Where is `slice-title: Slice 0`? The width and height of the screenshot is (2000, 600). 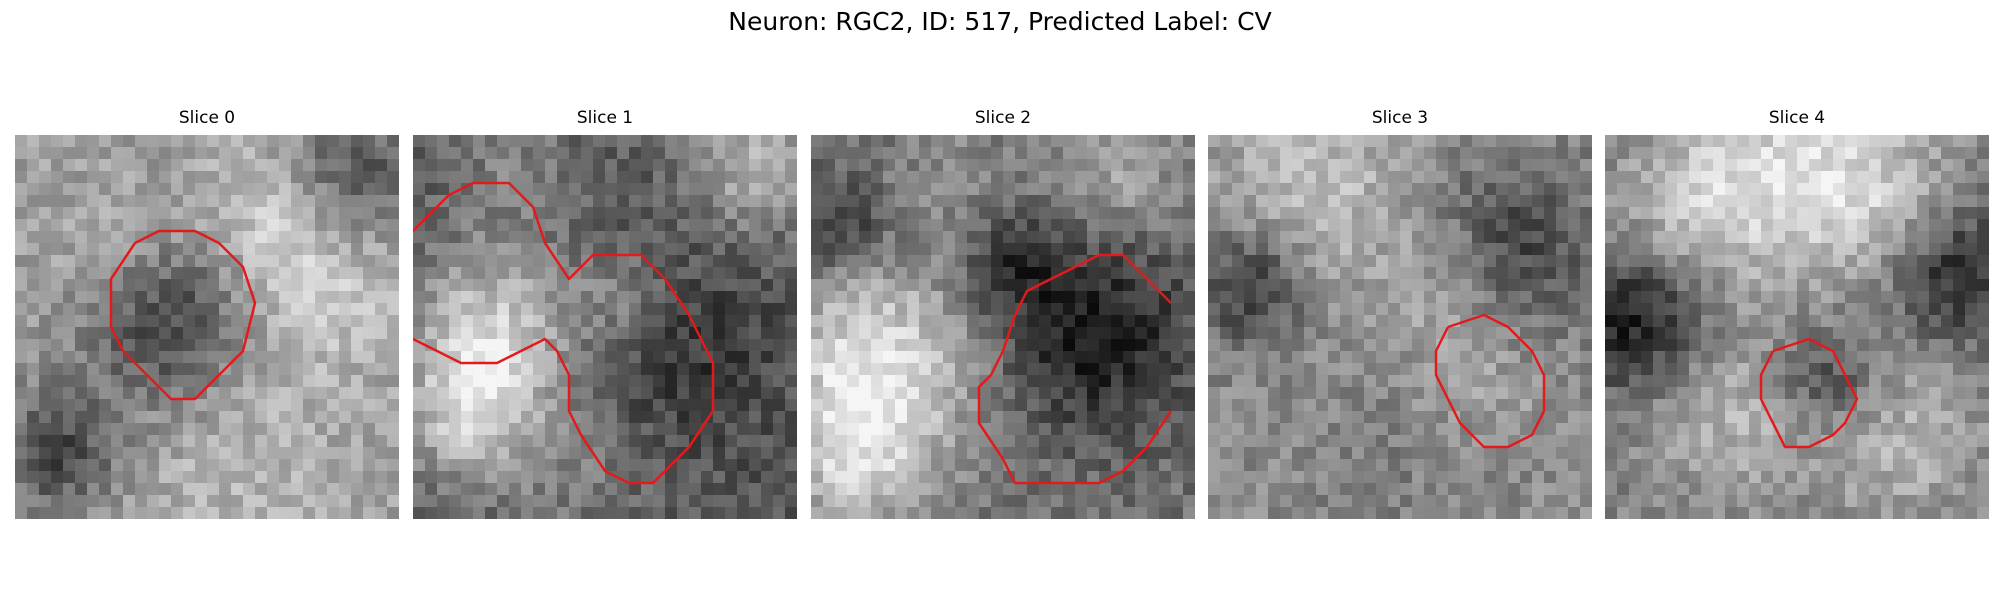
slice-title: Slice 0 is located at coordinates (207, 118).